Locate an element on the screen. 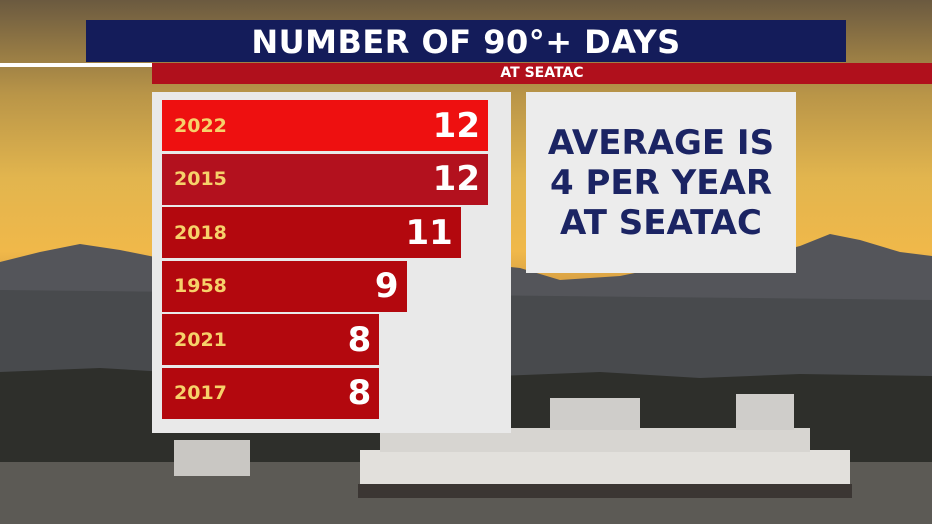 This screenshot has width=932, height=524. chart-subtitle: AT SEATAC is located at coordinates (542, 73).